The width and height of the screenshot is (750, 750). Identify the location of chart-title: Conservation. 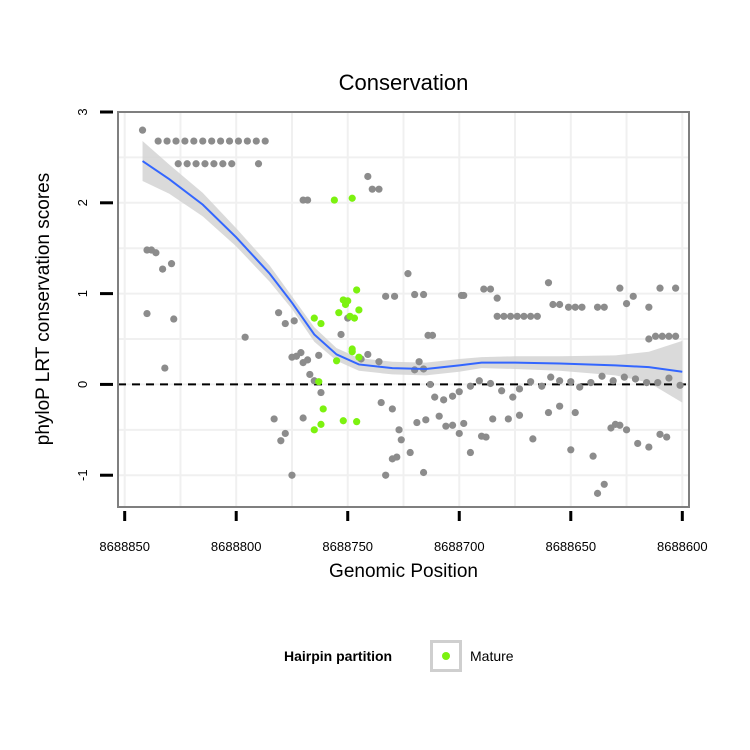
(403, 82).